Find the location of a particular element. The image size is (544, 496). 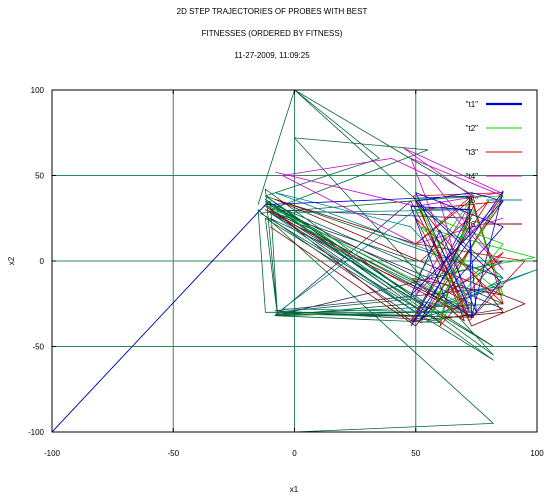

x-axis-label: x1 is located at coordinates (294, 489).